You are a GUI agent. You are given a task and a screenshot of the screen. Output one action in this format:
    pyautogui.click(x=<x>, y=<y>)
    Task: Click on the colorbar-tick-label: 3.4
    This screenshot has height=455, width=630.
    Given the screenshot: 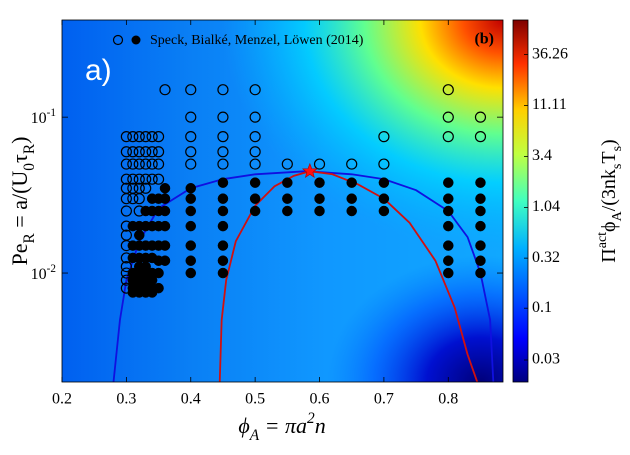 What is the action you would take?
    pyautogui.click(x=542, y=155)
    